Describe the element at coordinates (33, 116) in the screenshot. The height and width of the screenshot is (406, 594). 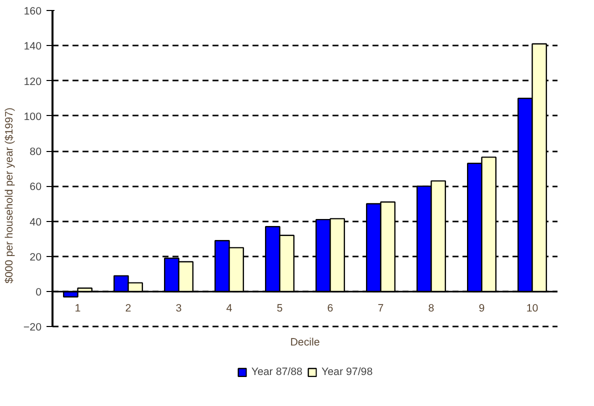
I see `y-tick-label: 100` at that location.